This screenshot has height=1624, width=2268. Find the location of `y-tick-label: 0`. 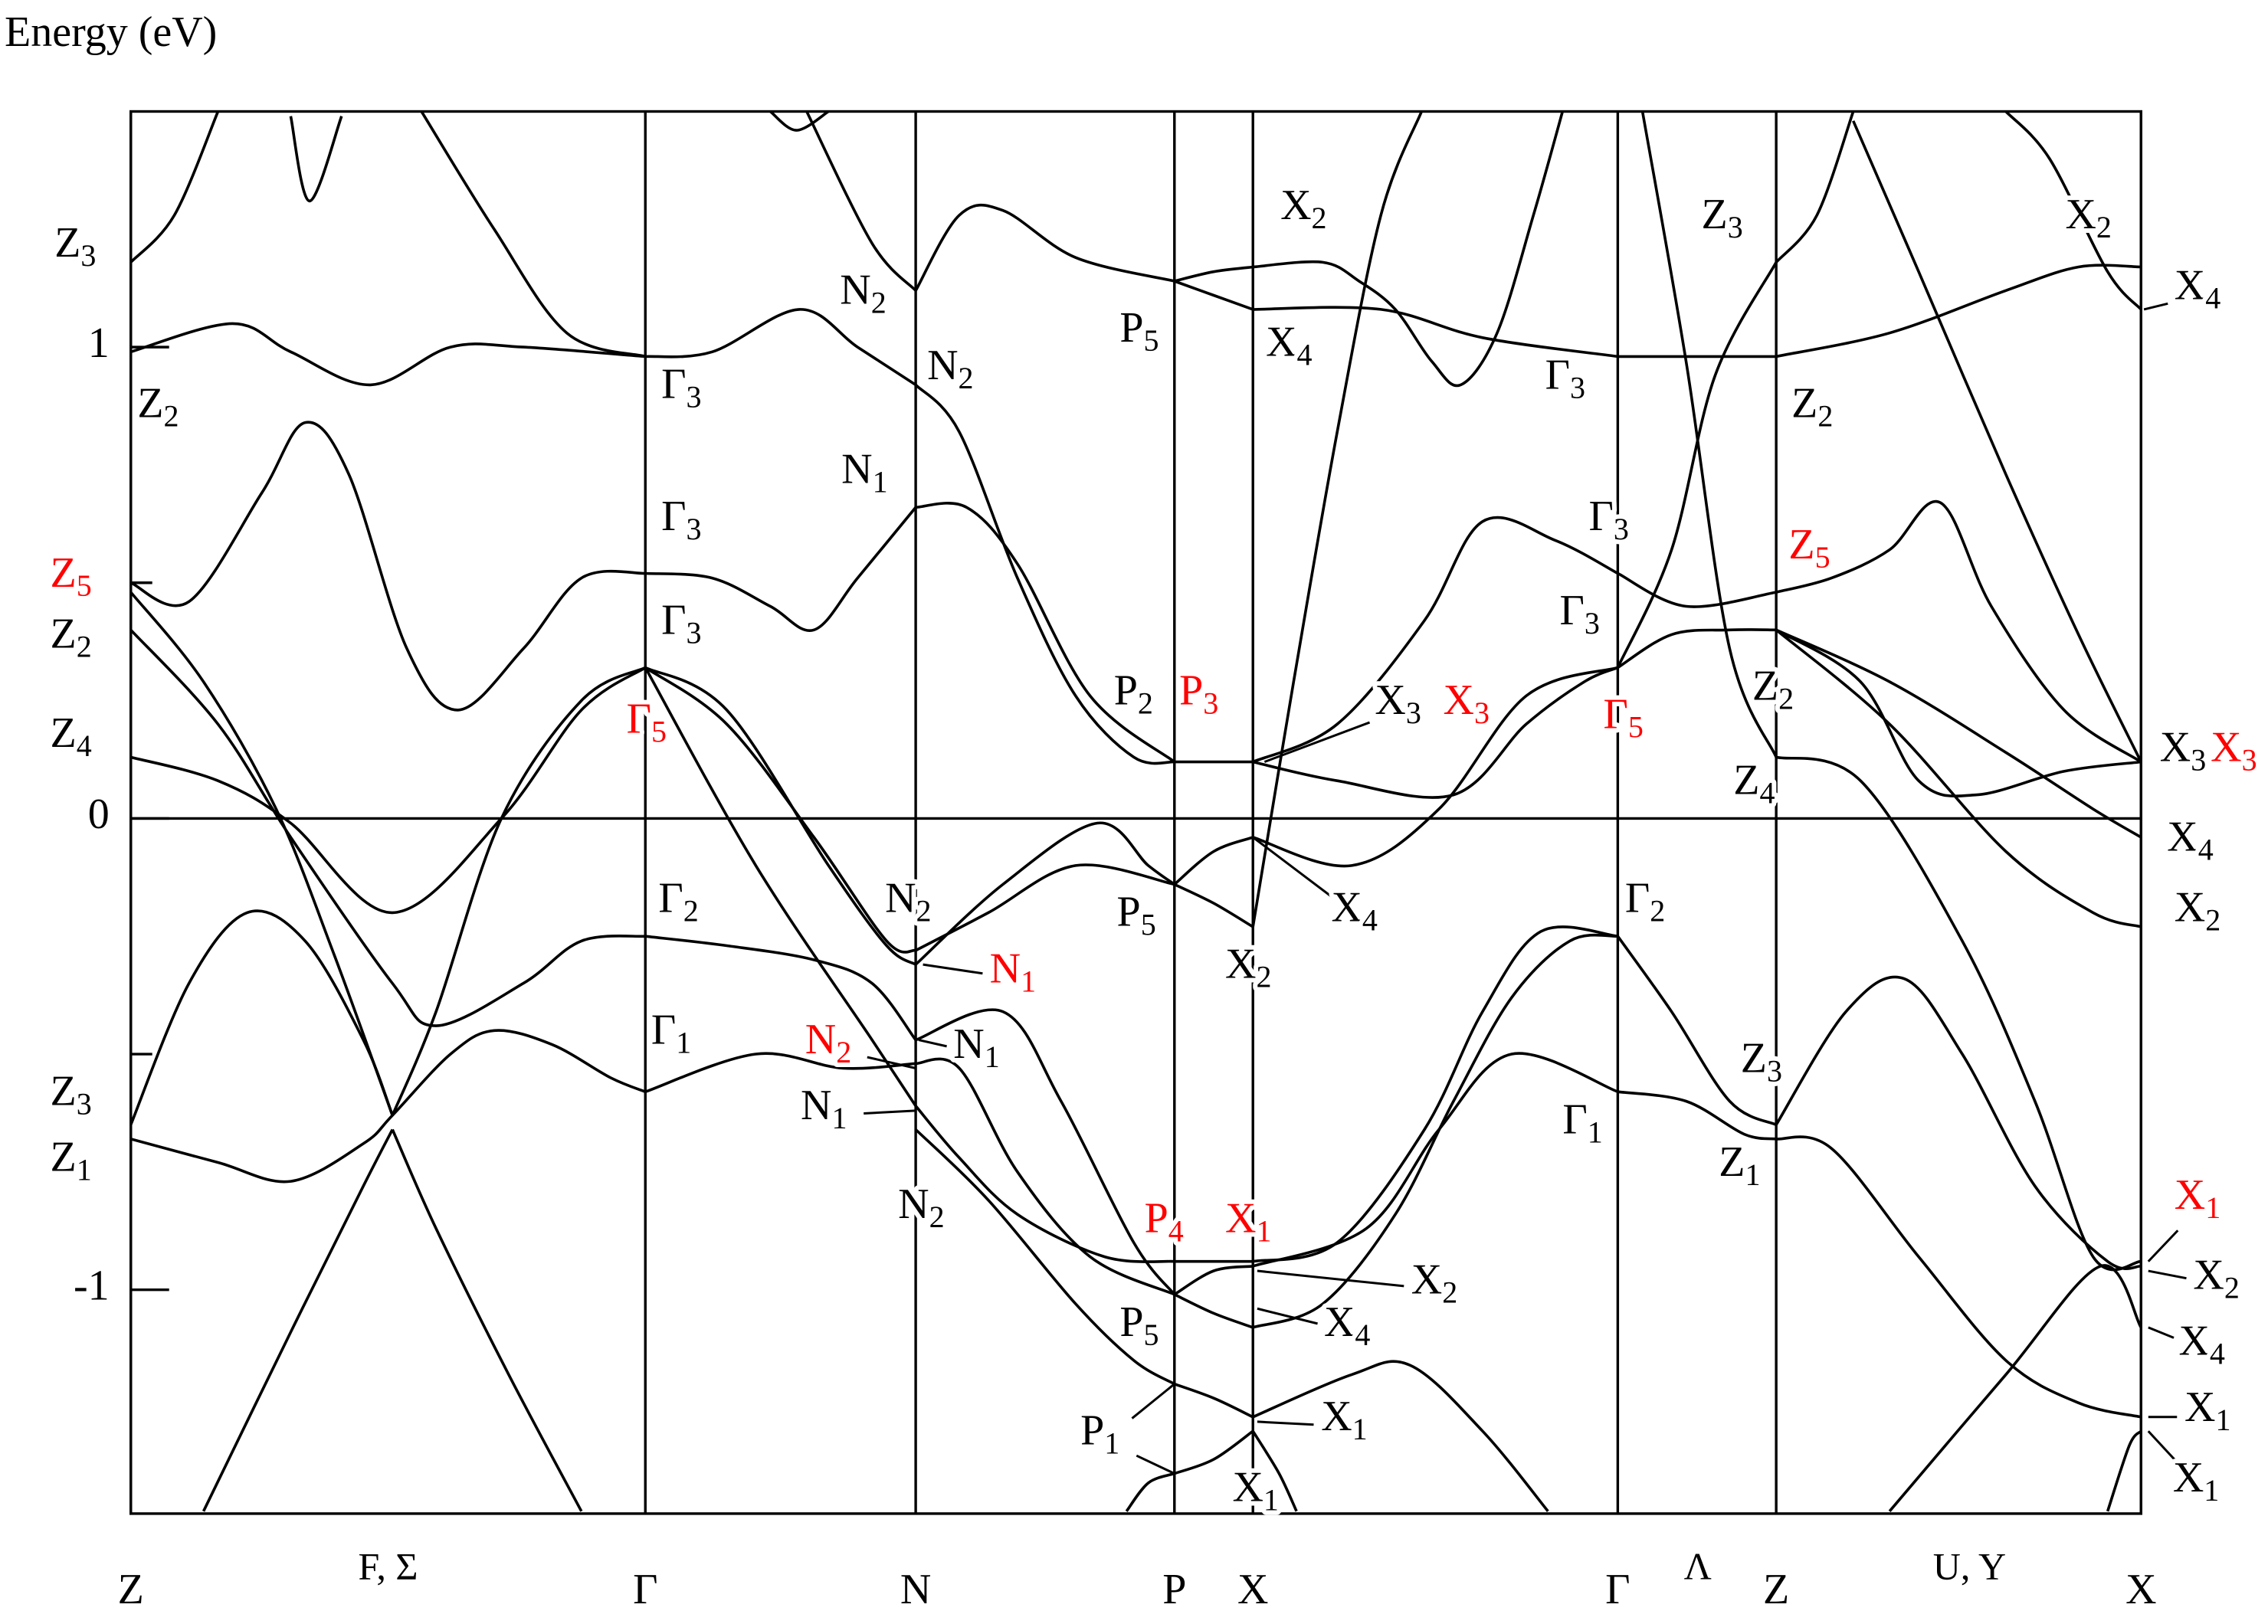

y-tick-label: 0 is located at coordinates (99, 815).